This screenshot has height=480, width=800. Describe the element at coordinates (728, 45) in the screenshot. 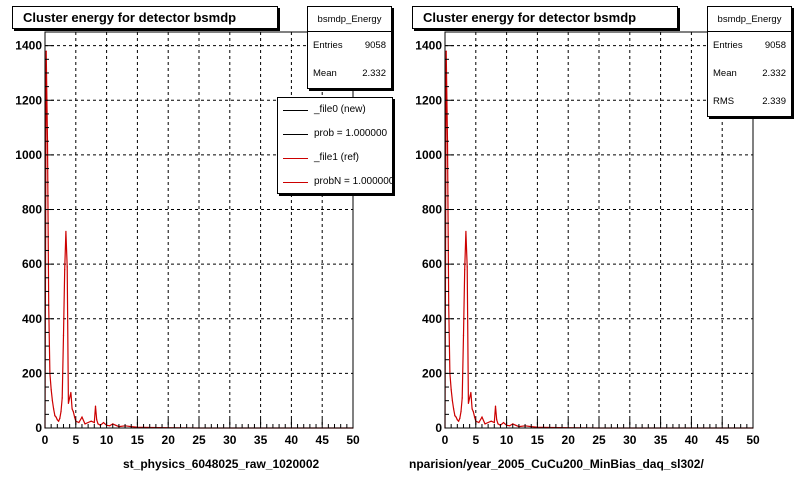

I see `right-stats-entries-label: Entries` at that location.